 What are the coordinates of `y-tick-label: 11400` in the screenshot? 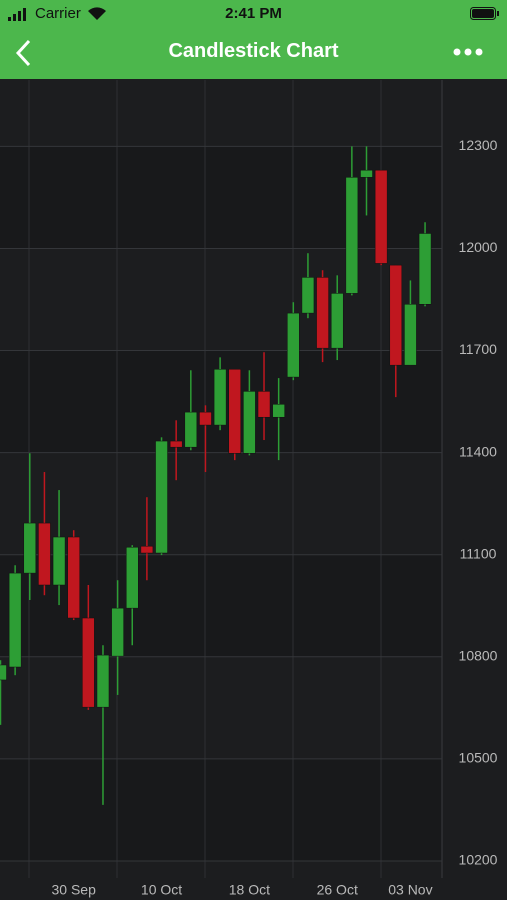 It's located at (478, 451).